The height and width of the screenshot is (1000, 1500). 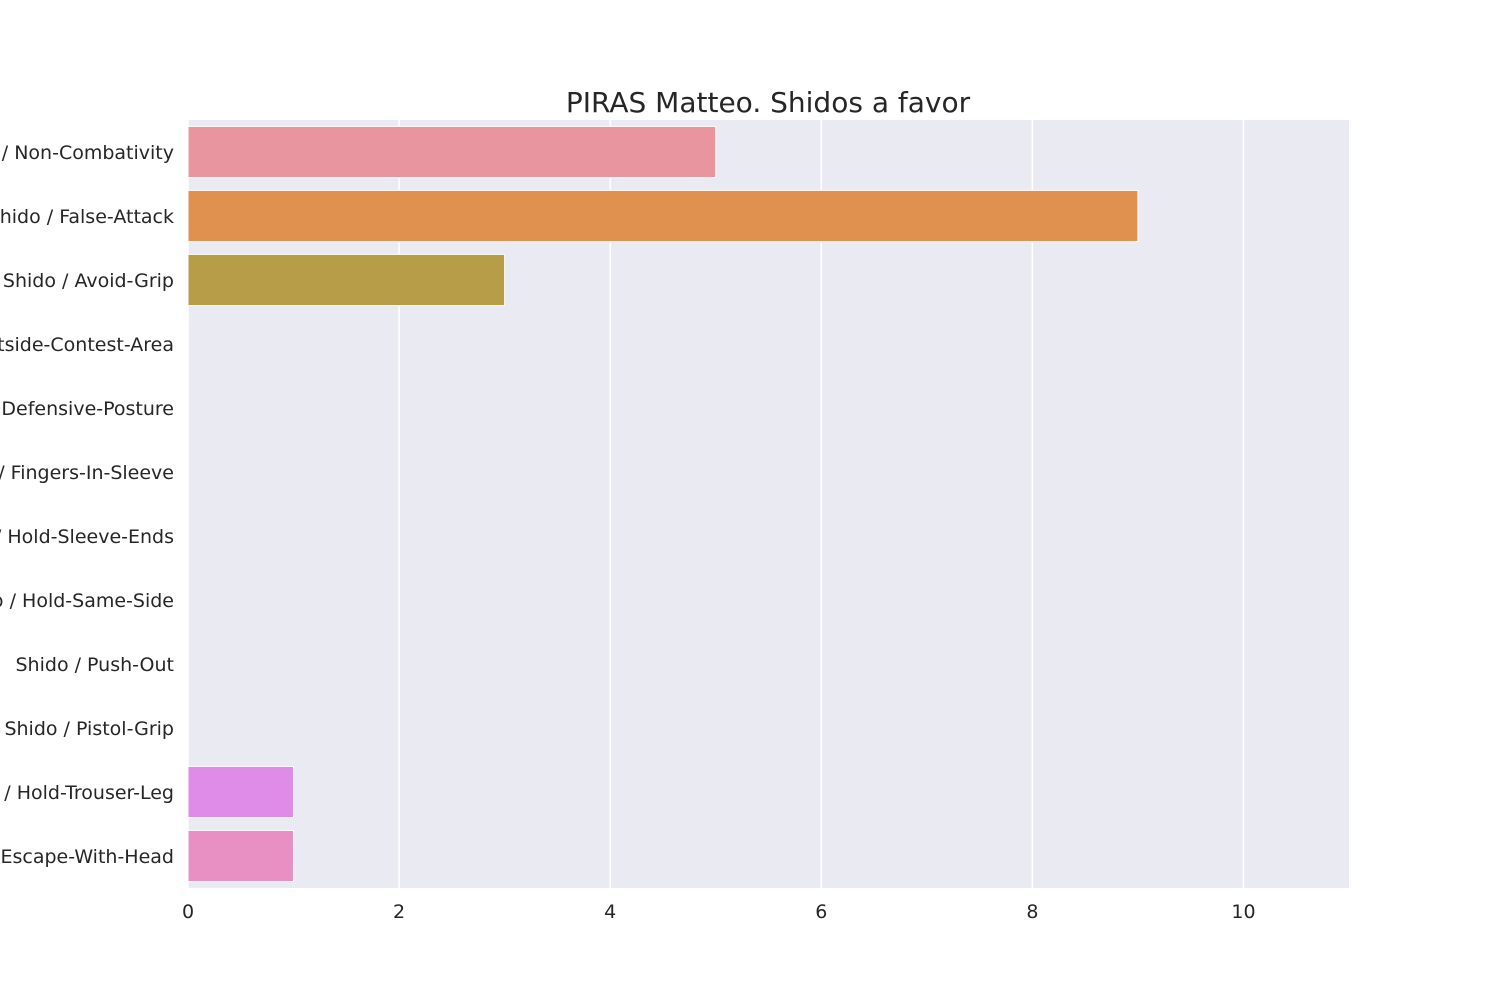 What do you see at coordinates (1243, 912) in the screenshot?
I see `x-tick-label: 10` at bounding box center [1243, 912].